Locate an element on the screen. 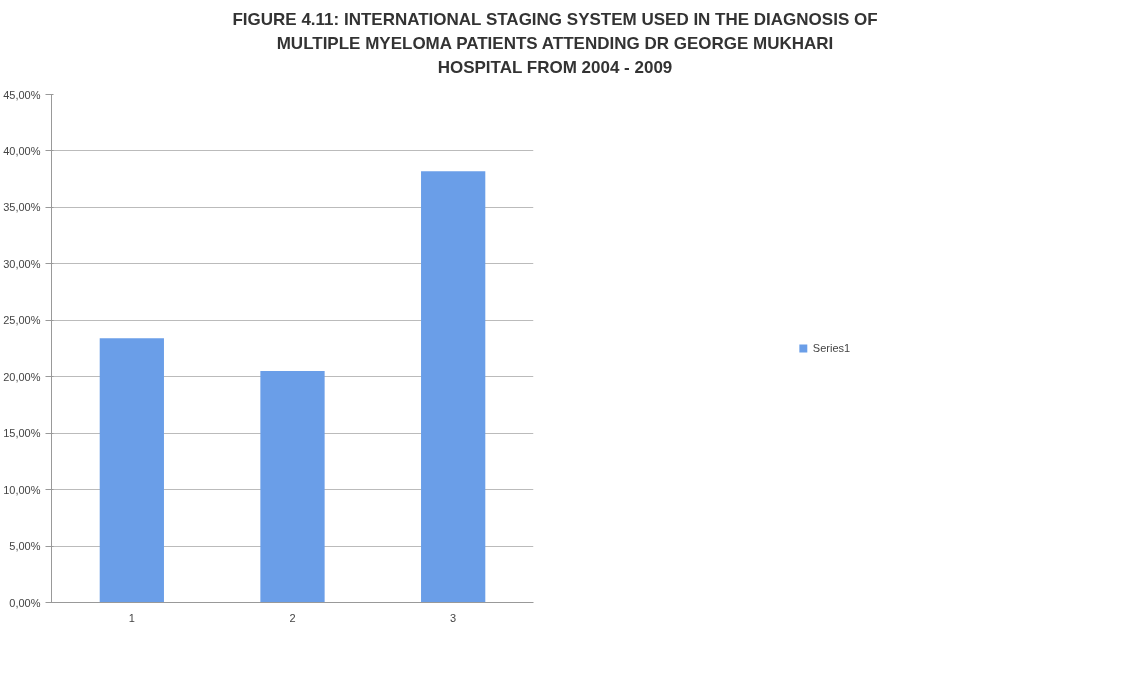 Image resolution: width=1121 pixels, height=673 pixels. x-tick-label: 2 is located at coordinates (292, 617).